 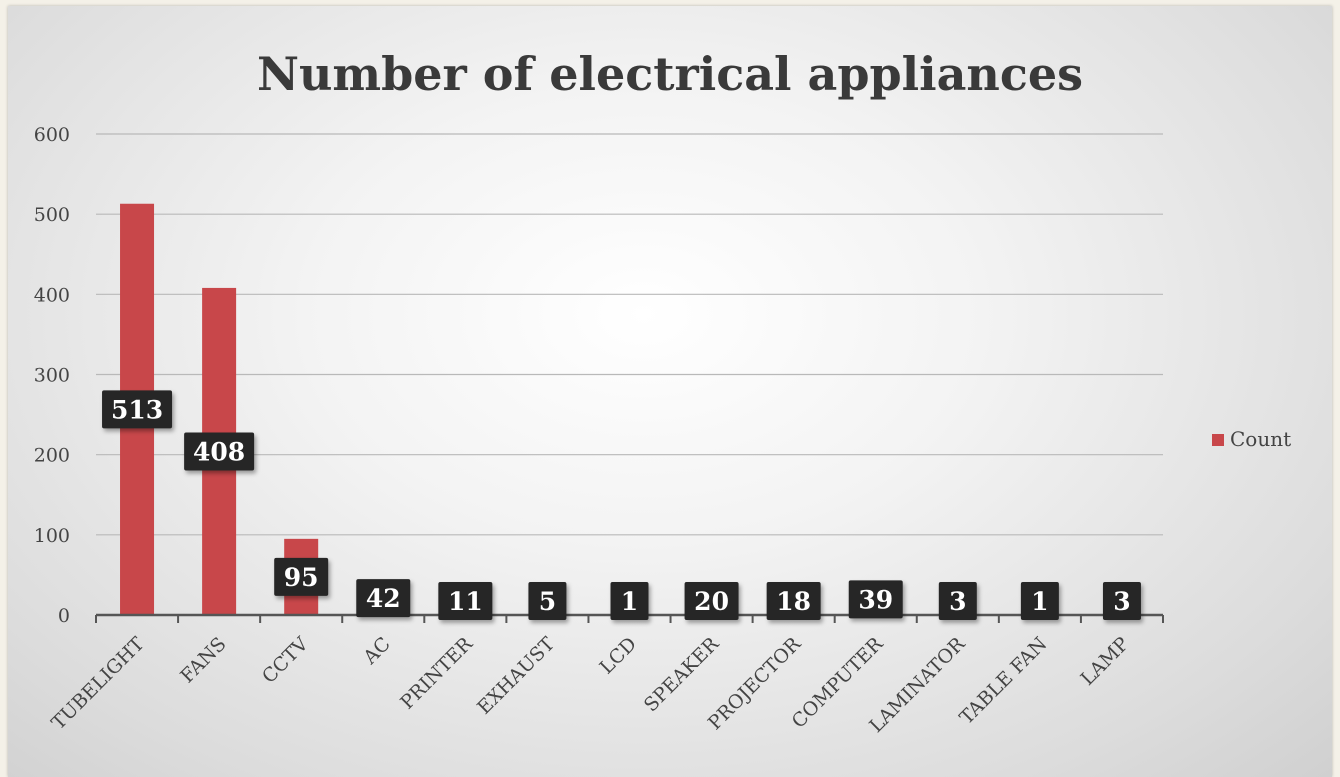 I want to click on x-tick-label: TABLE FAN, so click(x=1003, y=681).